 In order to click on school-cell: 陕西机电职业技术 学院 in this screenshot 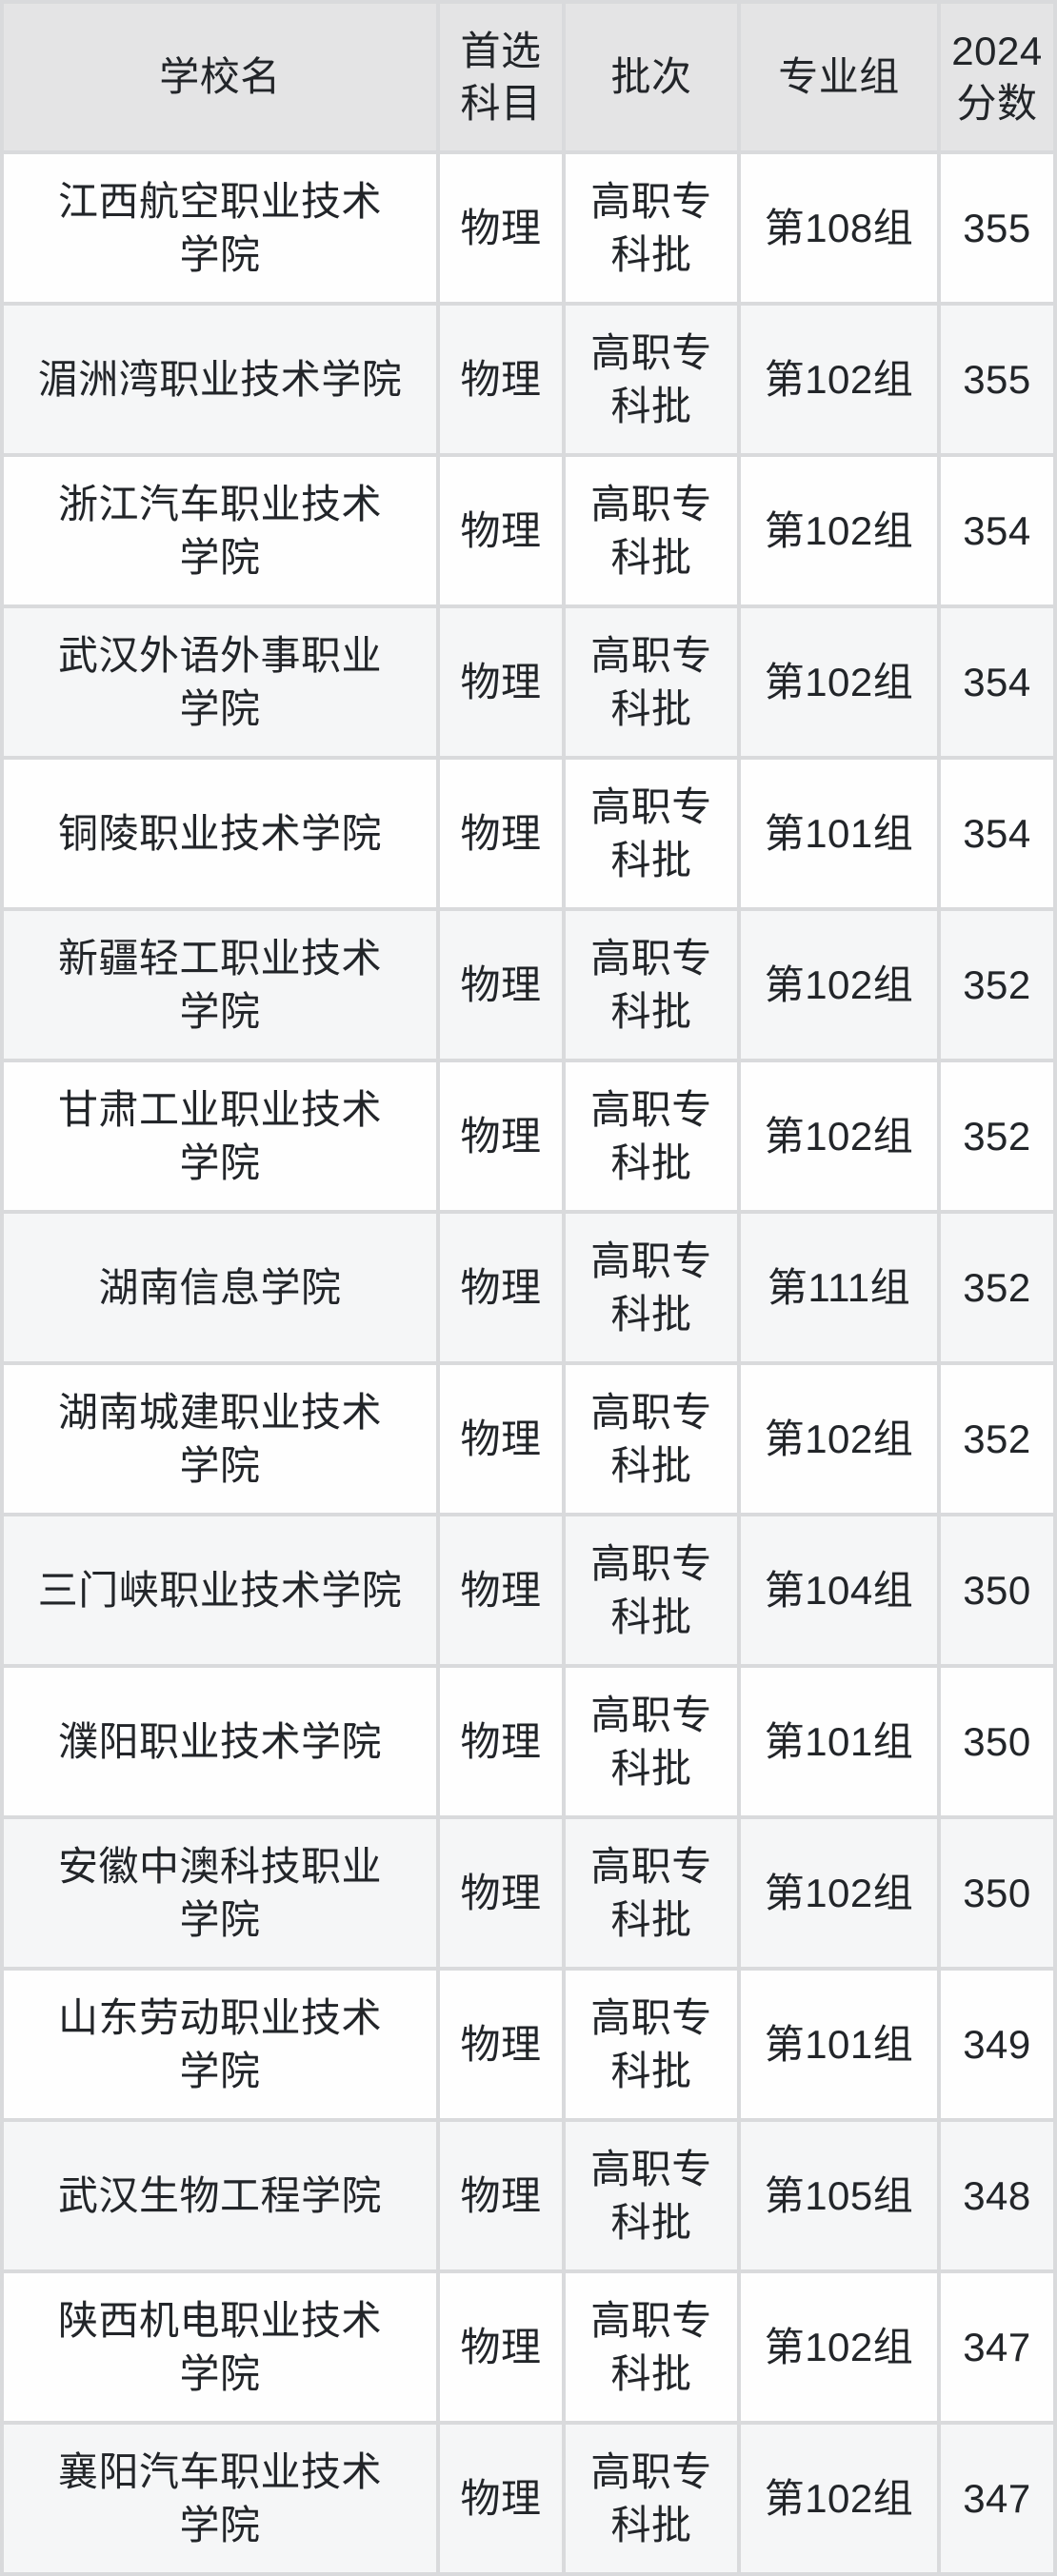, I will do `click(220, 2347)`.